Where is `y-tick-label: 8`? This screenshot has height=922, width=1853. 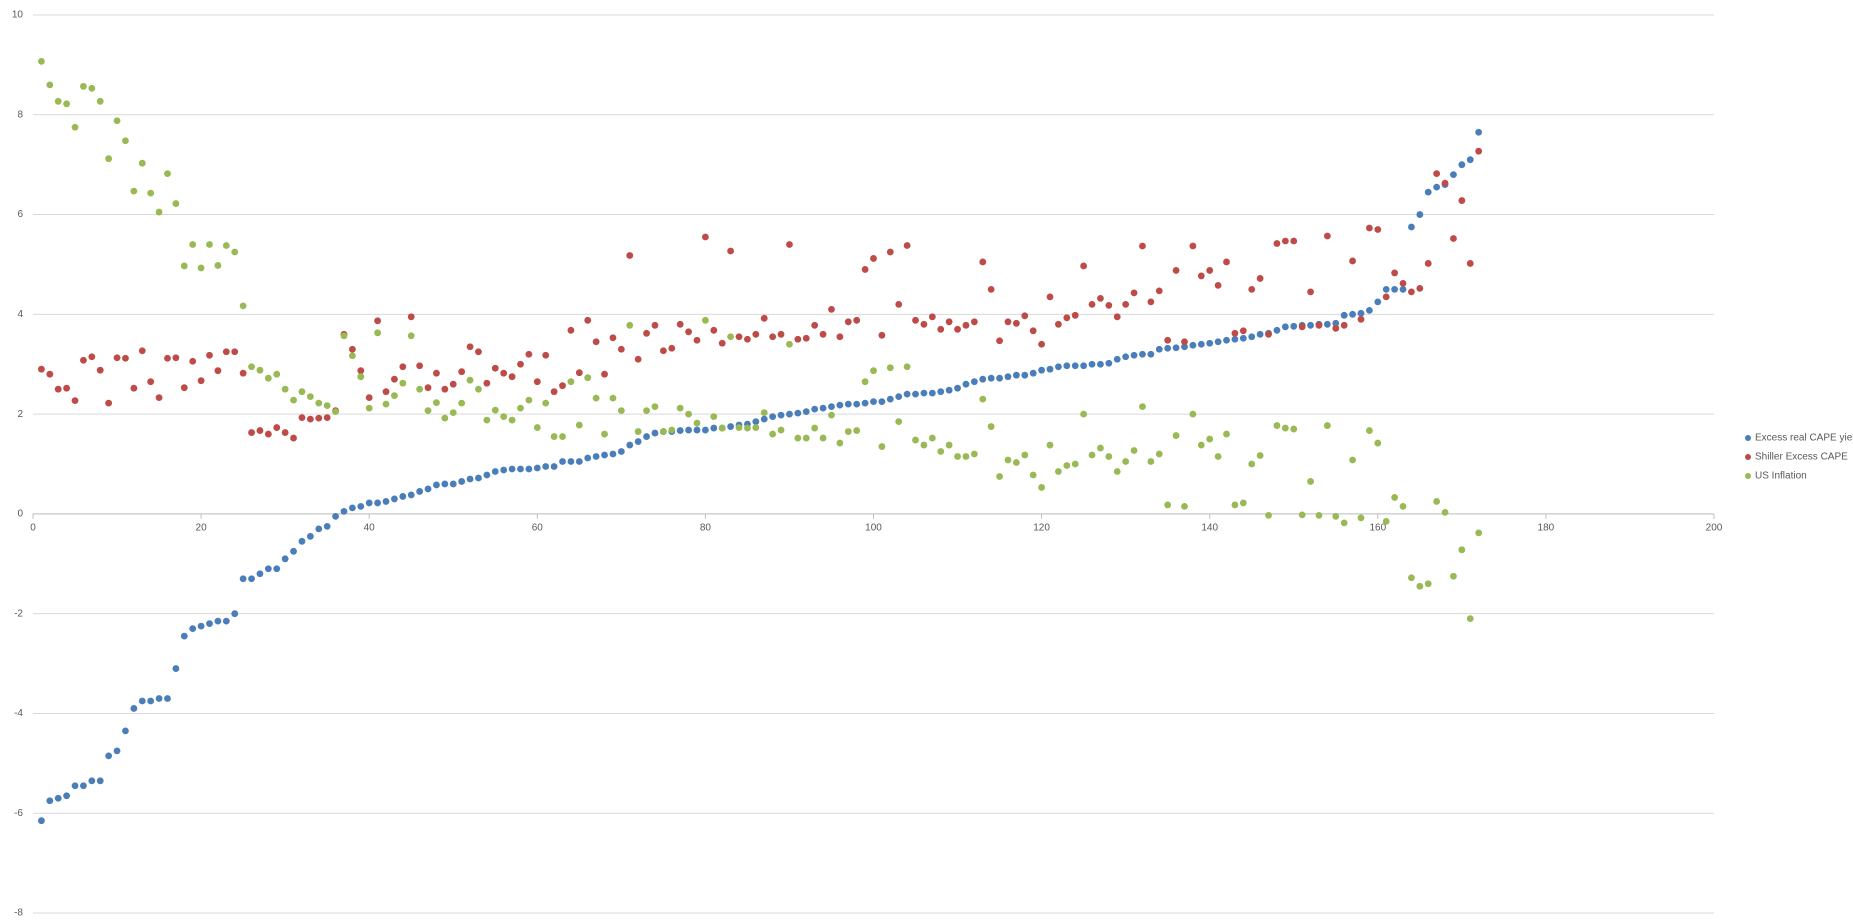 y-tick-label: 8 is located at coordinates (20, 114).